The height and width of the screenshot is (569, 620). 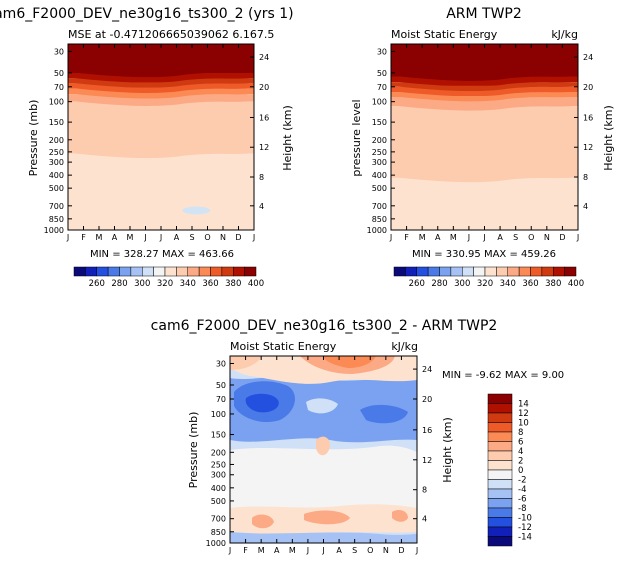 I want to click on panel-obs-stats: MIN = 330.95 MAX = 459.26, so click(x=484, y=254).